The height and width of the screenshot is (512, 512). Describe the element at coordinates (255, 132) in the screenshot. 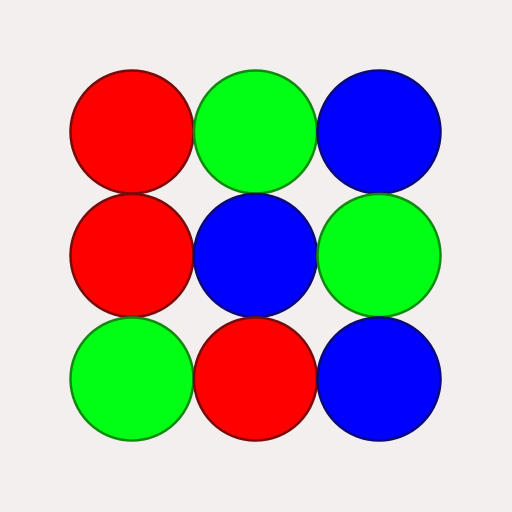

I see `ball-green-r1-c2` at that location.